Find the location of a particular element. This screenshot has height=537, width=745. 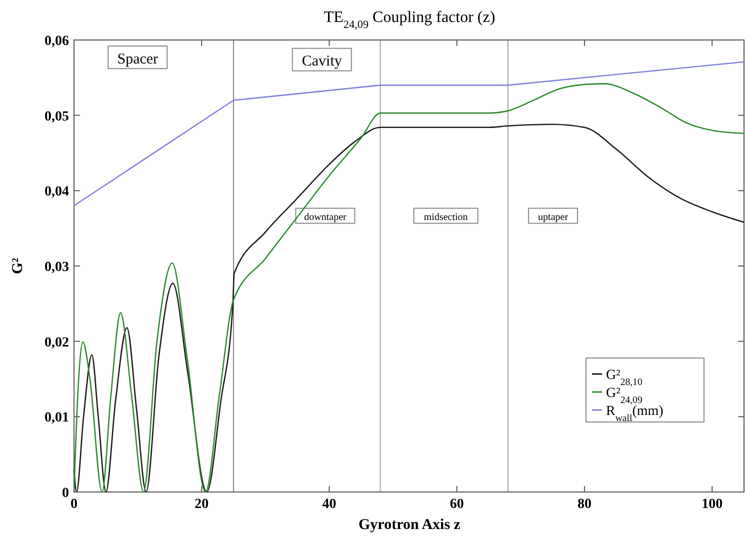

annotation: midsection is located at coordinates (446, 217).